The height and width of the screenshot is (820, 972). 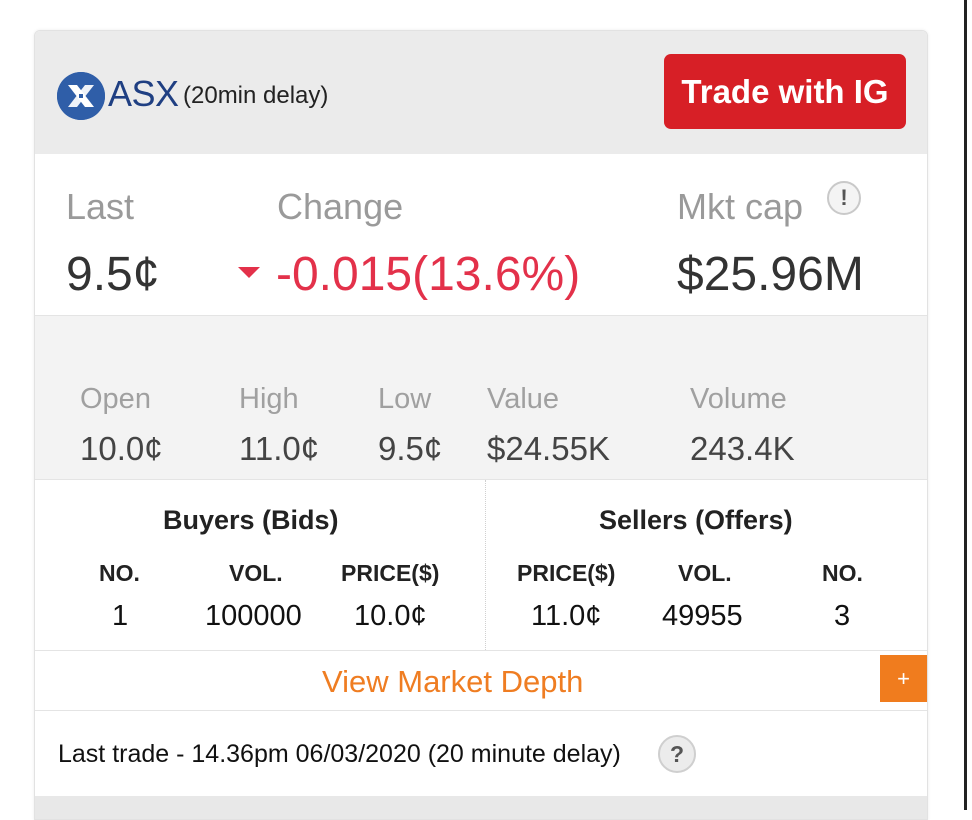 What do you see at coordinates (113, 274) in the screenshot?
I see `last-value: 9.5¢` at bounding box center [113, 274].